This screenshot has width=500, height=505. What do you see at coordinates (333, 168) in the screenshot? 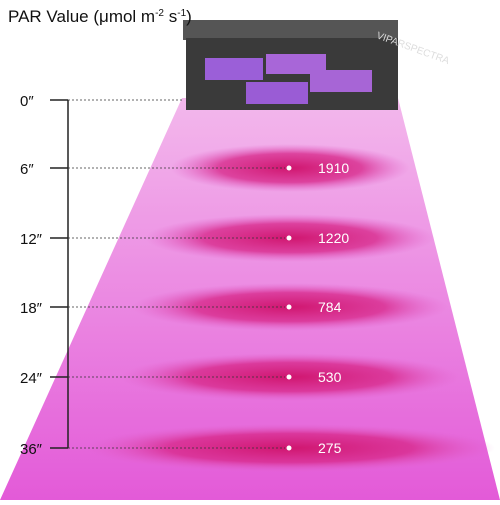
I see `par-value: 1910` at bounding box center [333, 168].